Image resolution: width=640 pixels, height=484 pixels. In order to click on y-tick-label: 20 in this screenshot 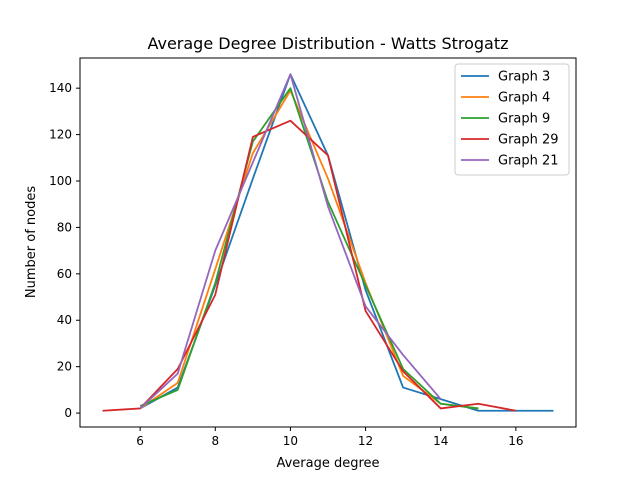, I will do `click(64, 367)`.